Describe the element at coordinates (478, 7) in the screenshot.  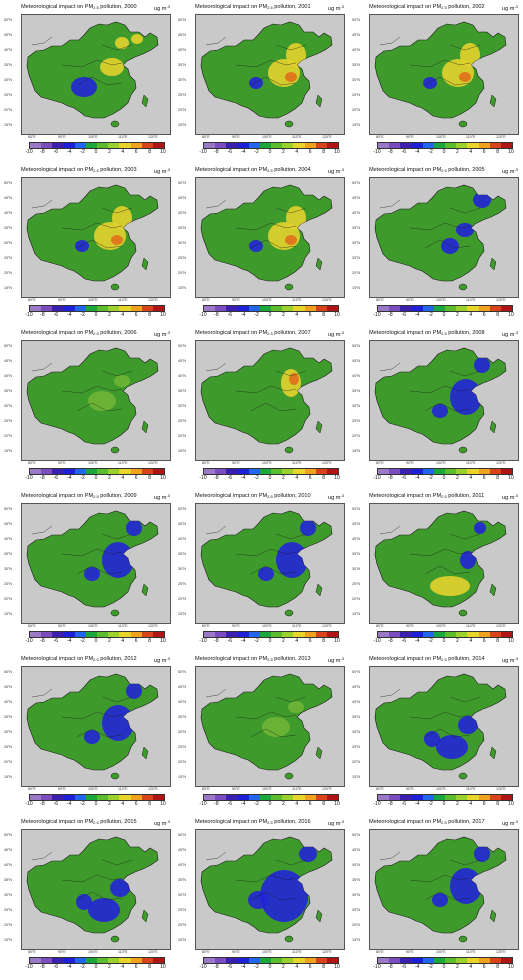
I see `panel-year: 2002` at that location.